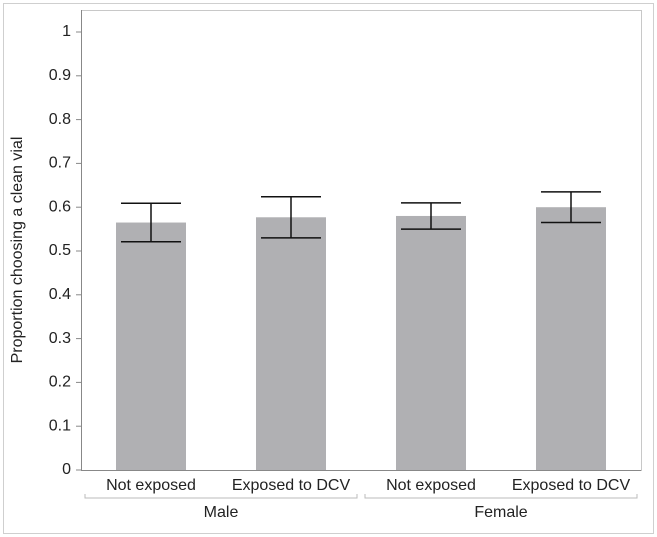  Describe the element at coordinates (500, 512) in the screenshot. I see `group-label: Female` at that location.